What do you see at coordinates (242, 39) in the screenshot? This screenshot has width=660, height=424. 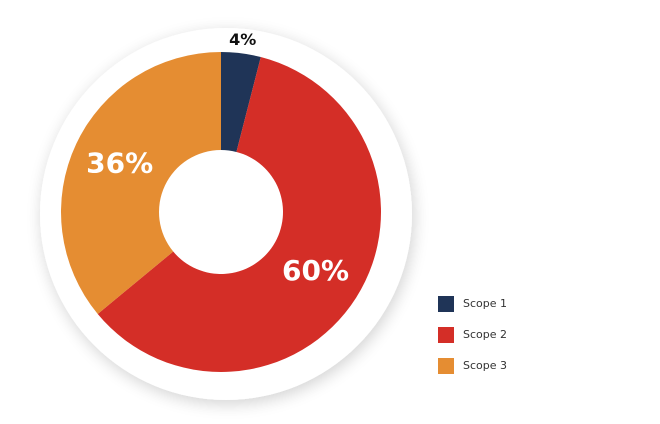 I see `data-label: 4%` at bounding box center [242, 39].